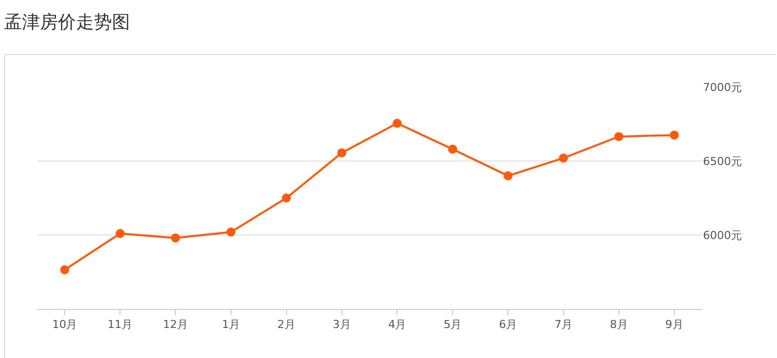 The image size is (777, 358). What do you see at coordinates (65, 325) in the screenshot?
I see `x-tick-label: 10月` at bounding box center [65, 325].